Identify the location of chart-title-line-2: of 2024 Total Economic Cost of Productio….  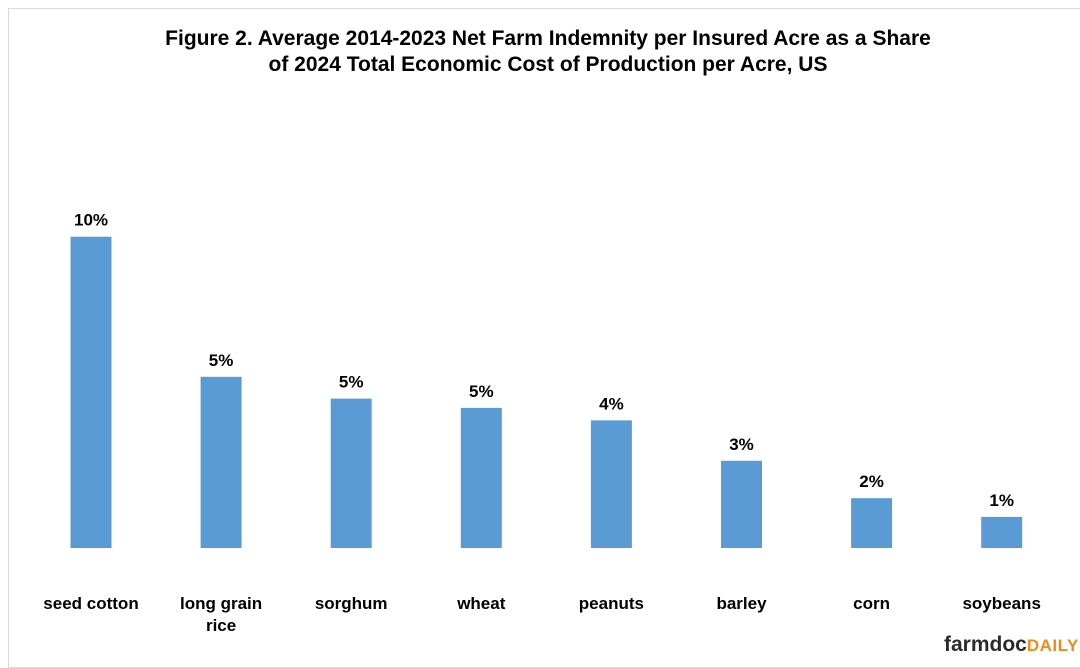
(548, 64).